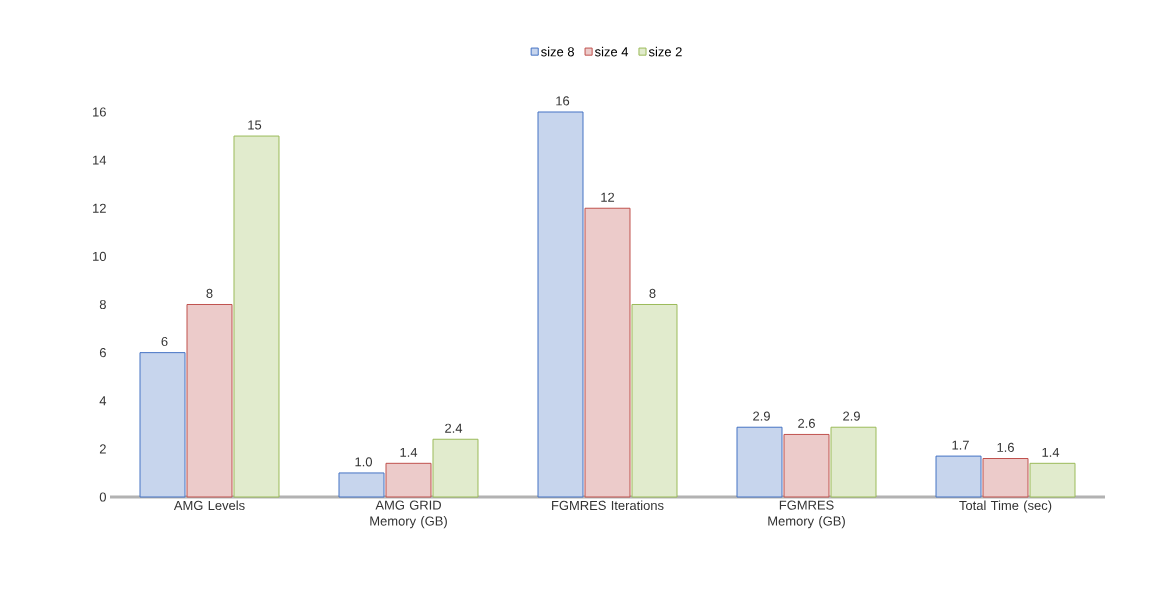 This screenshot has width=1165, height=594. I want to click on data-label: 2.6, so click(806, 423).